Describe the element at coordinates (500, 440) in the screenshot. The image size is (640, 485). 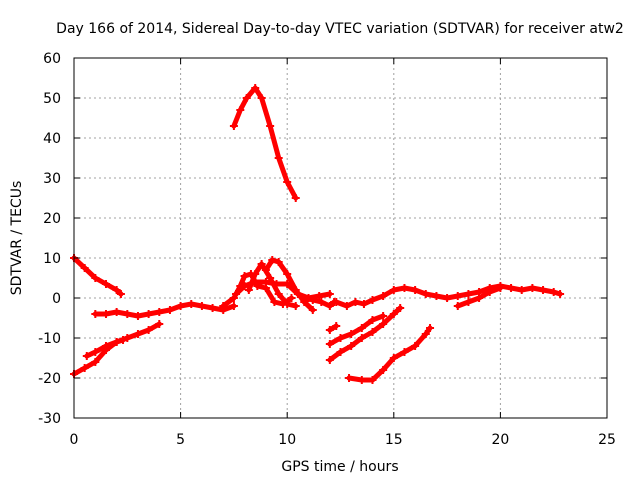
I see `x-tick-label: 20` at that location.